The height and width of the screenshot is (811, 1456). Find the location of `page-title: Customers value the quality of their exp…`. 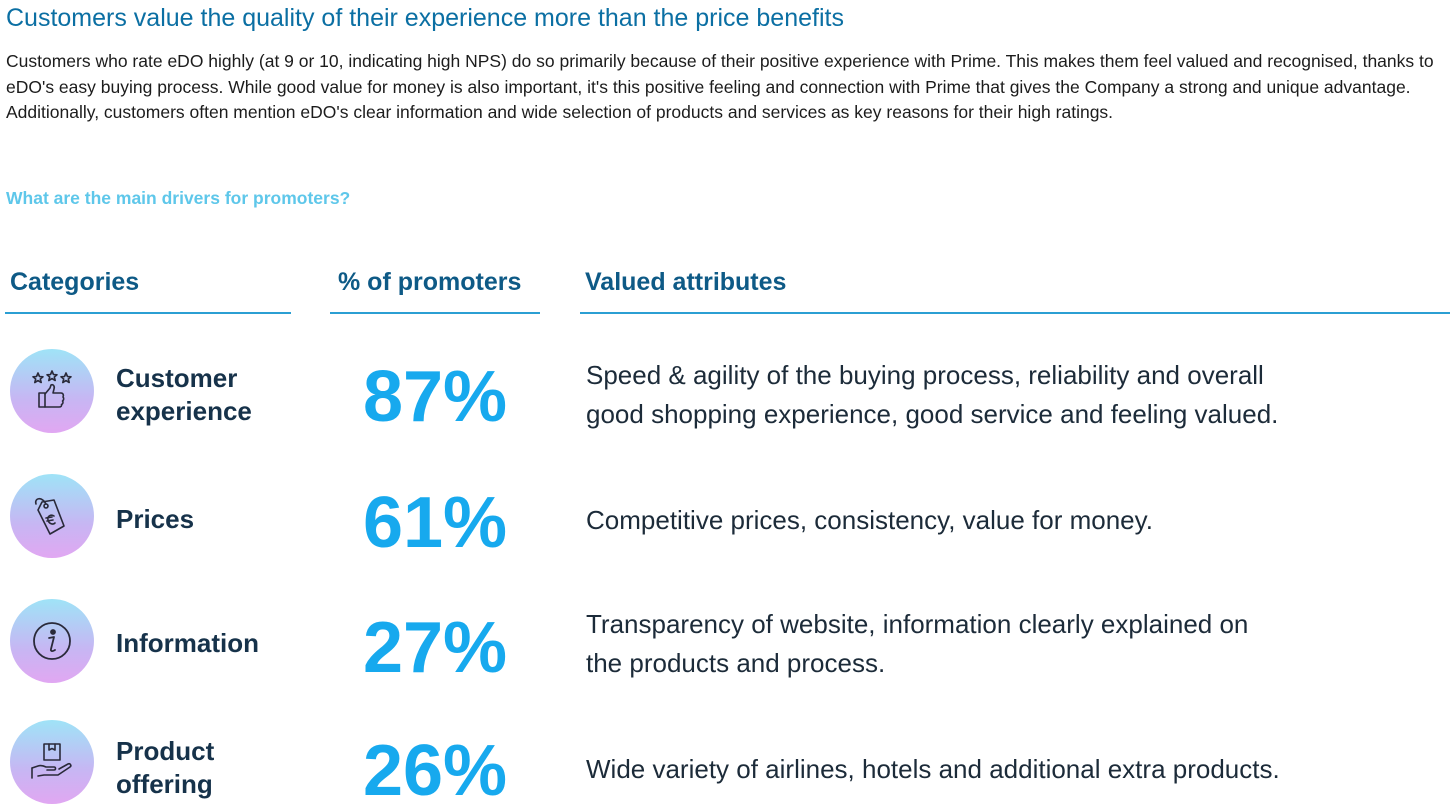

page-title: Customers value the quality of their exp… is located at coordinates (425, 18).